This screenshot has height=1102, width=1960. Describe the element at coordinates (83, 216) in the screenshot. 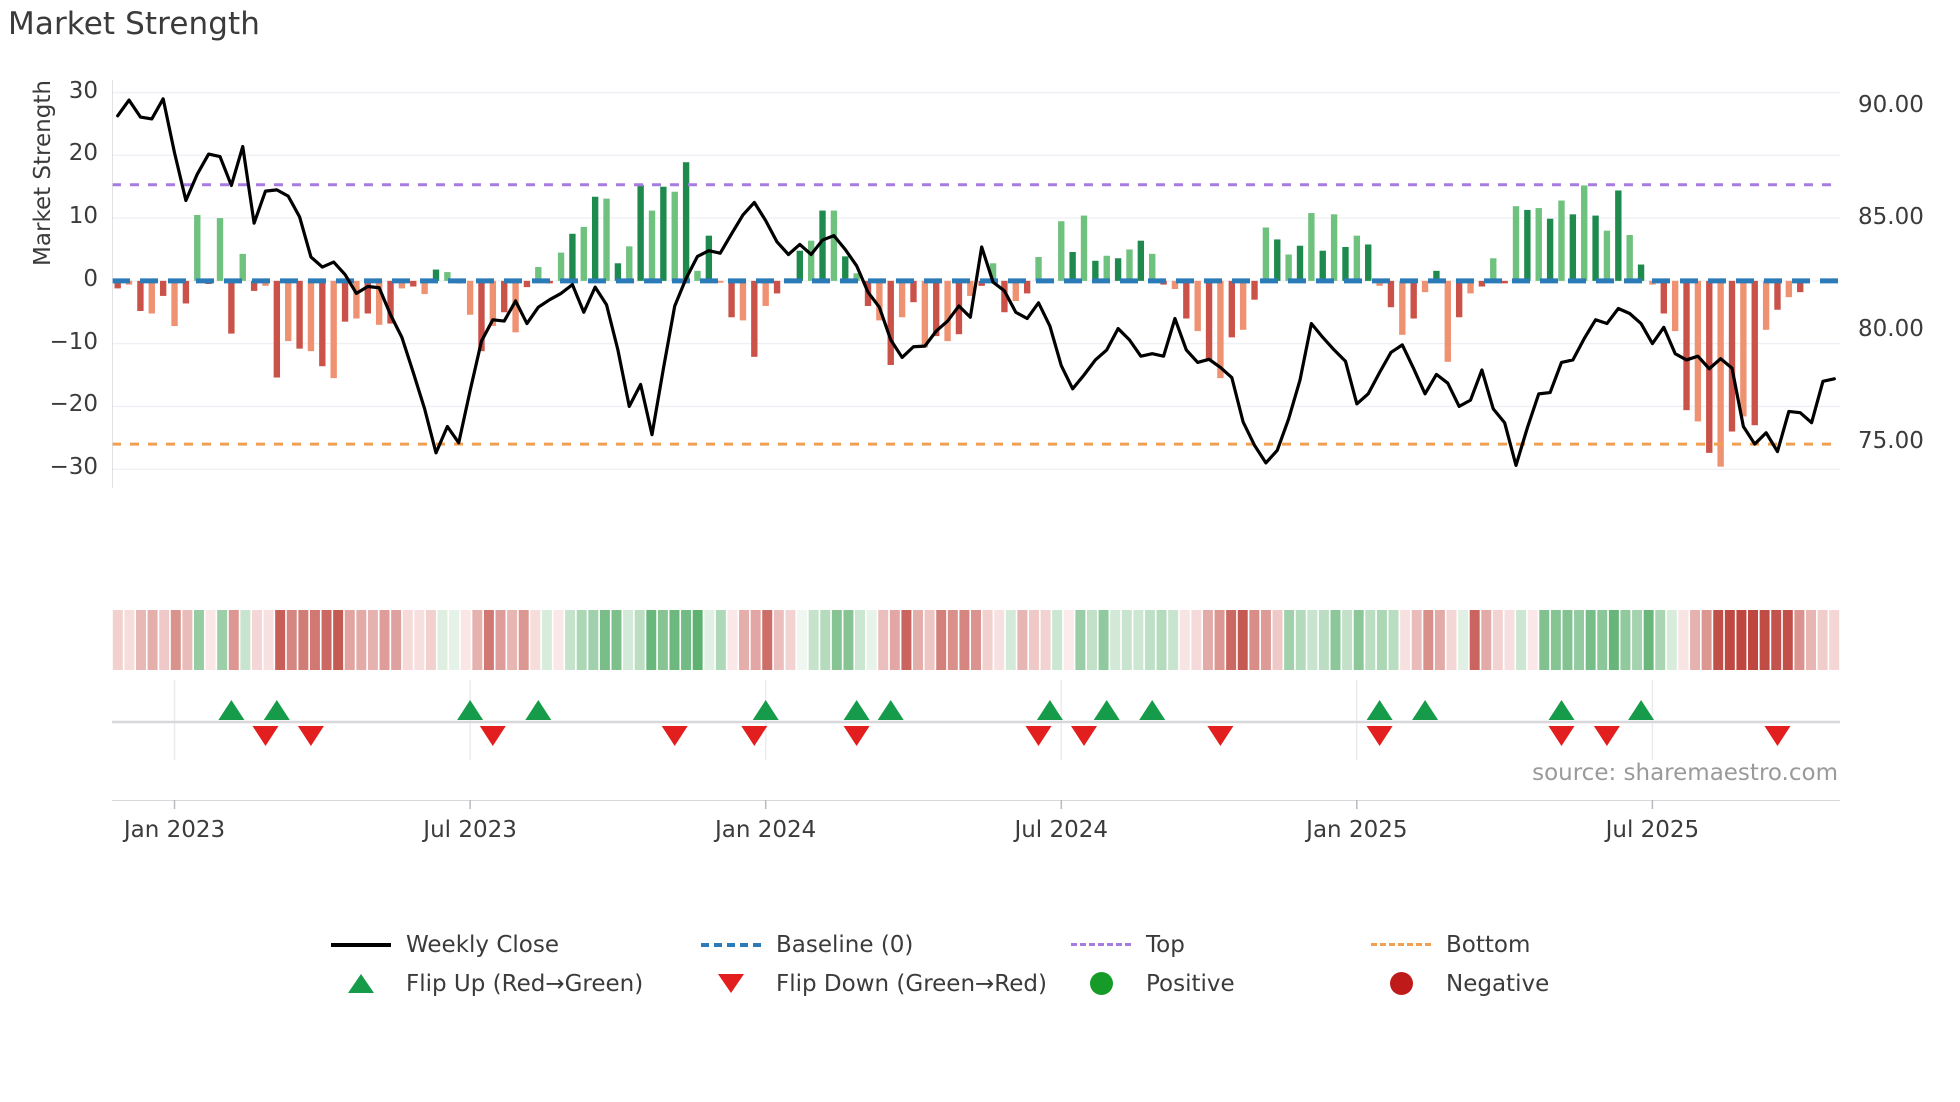

I see `y-left-tick: 10` at that location.